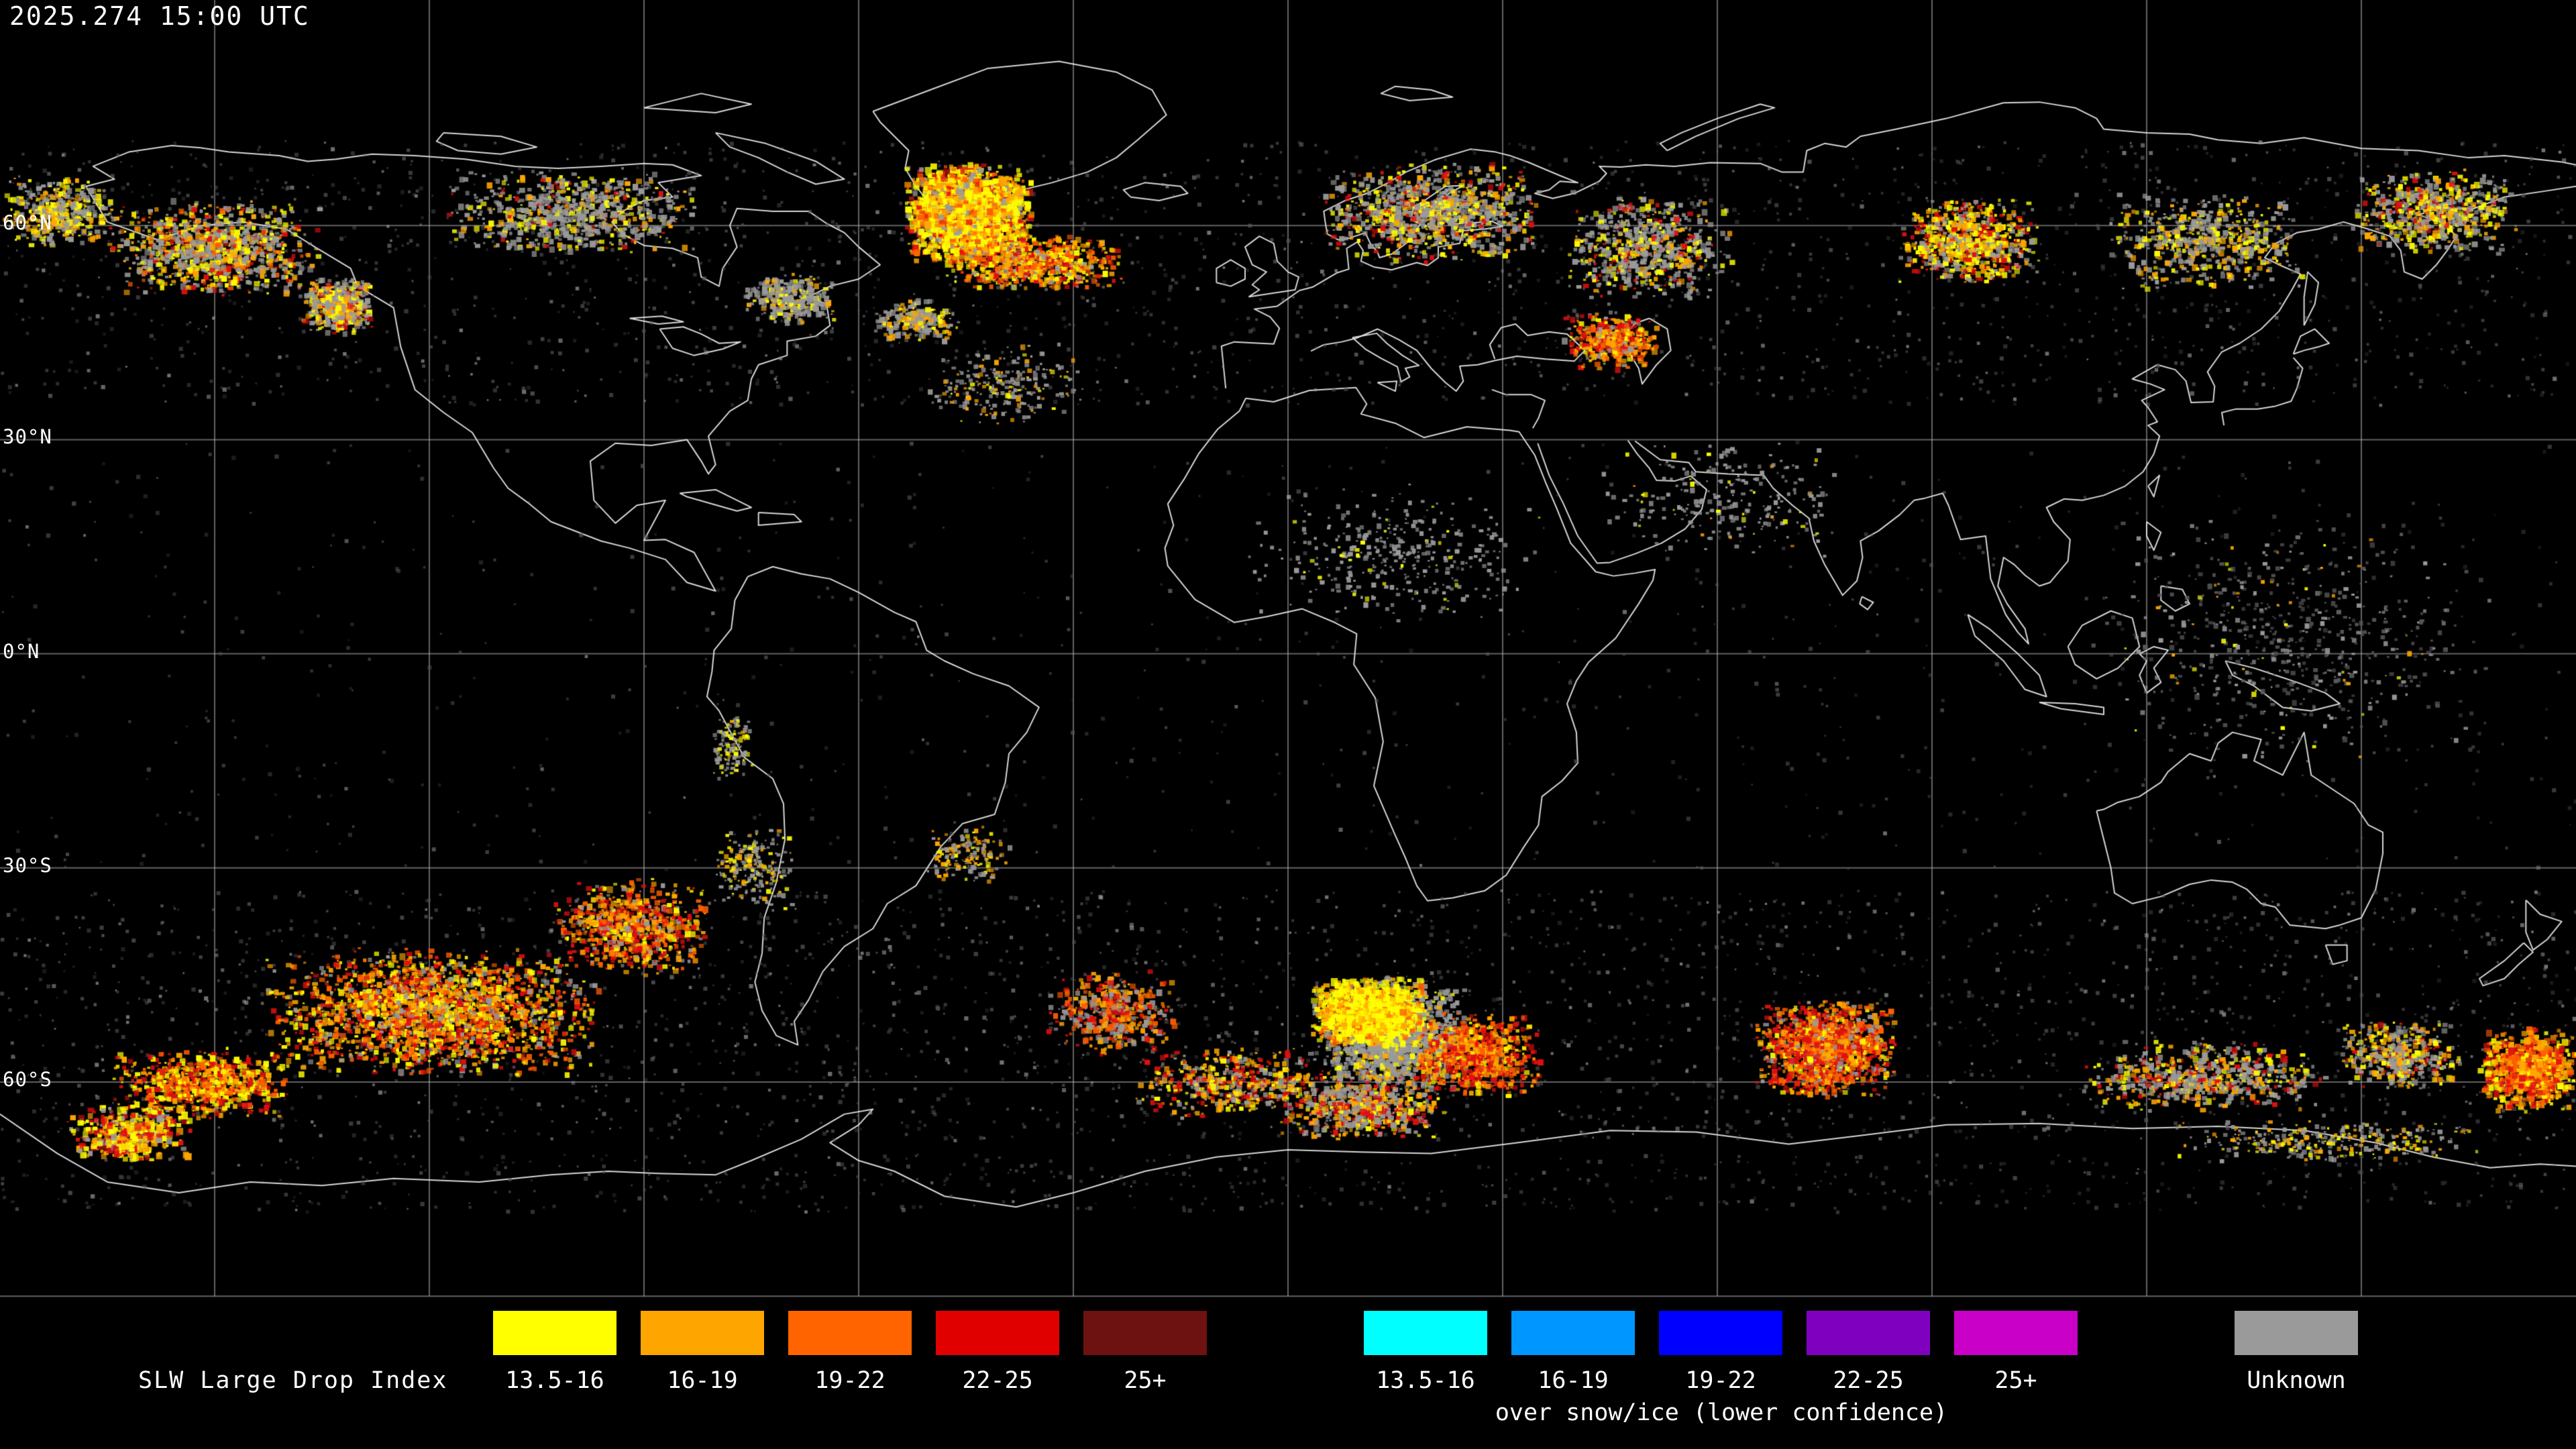  Describe the element at coordinates (27, 865) in the screenshot. I see `latitude-label: 30°S` at that location.